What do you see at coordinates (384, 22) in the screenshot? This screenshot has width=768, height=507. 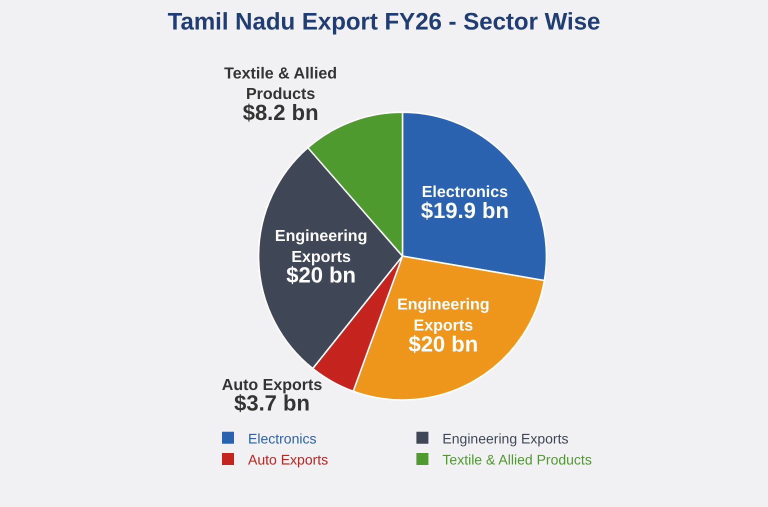 I see `chart-title: Tamil Nadu Export FY26 - Sector Wise` at bounding box center [384, 22].